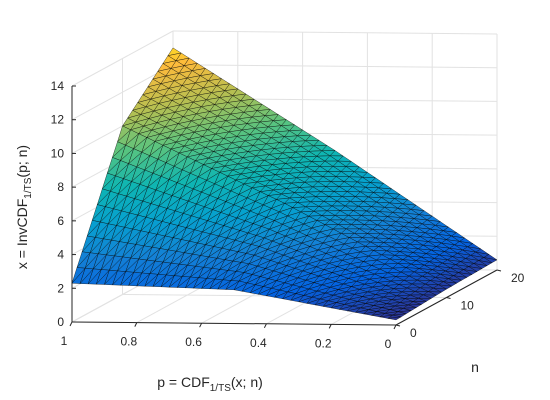 This screenshot has width=550, height=400. What do you see at coordinates (60, 221) in the screenshot?
I see `z-tick-label: 6` at bounding box center [60, 221].